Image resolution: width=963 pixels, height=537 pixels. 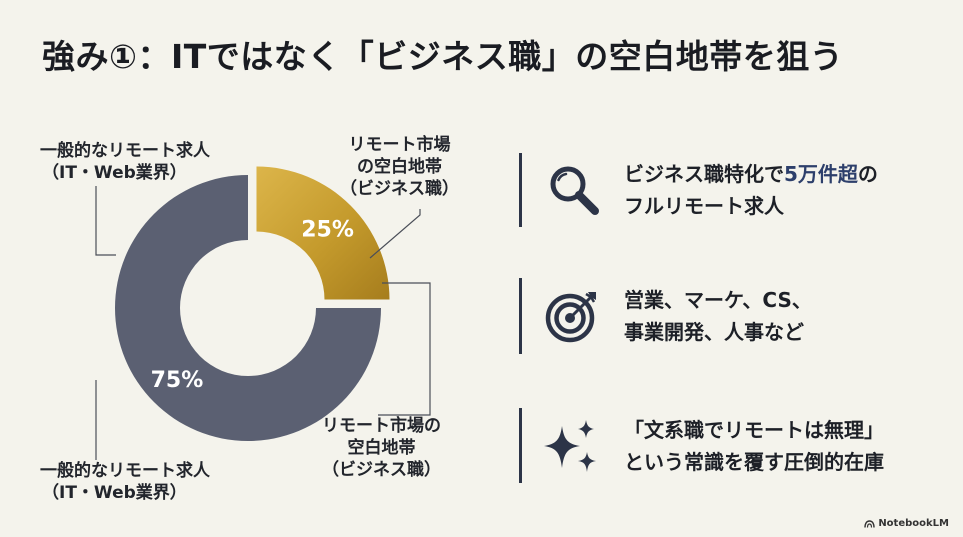 What do you see at coordinates (574, 190) in the screenshot?
I see `magnifier-icon` at bounding box center [574, 190].